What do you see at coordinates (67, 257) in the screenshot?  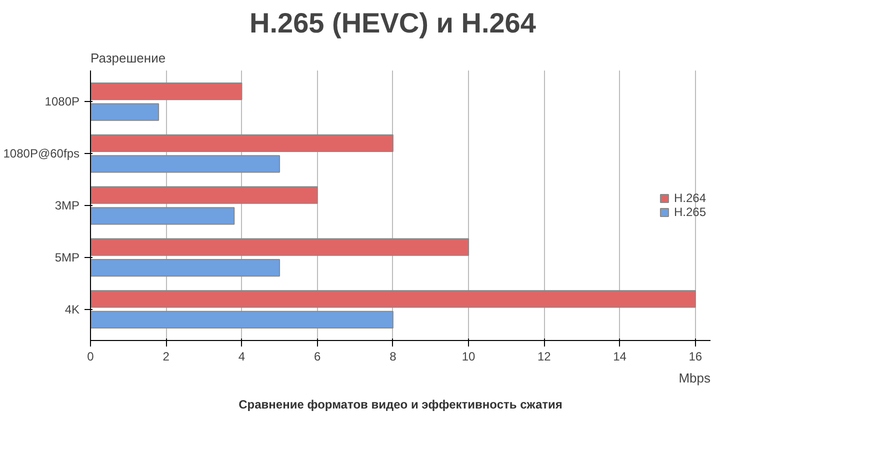 I see `y-tick-label: 5MP` at bounding box center [67, 257].